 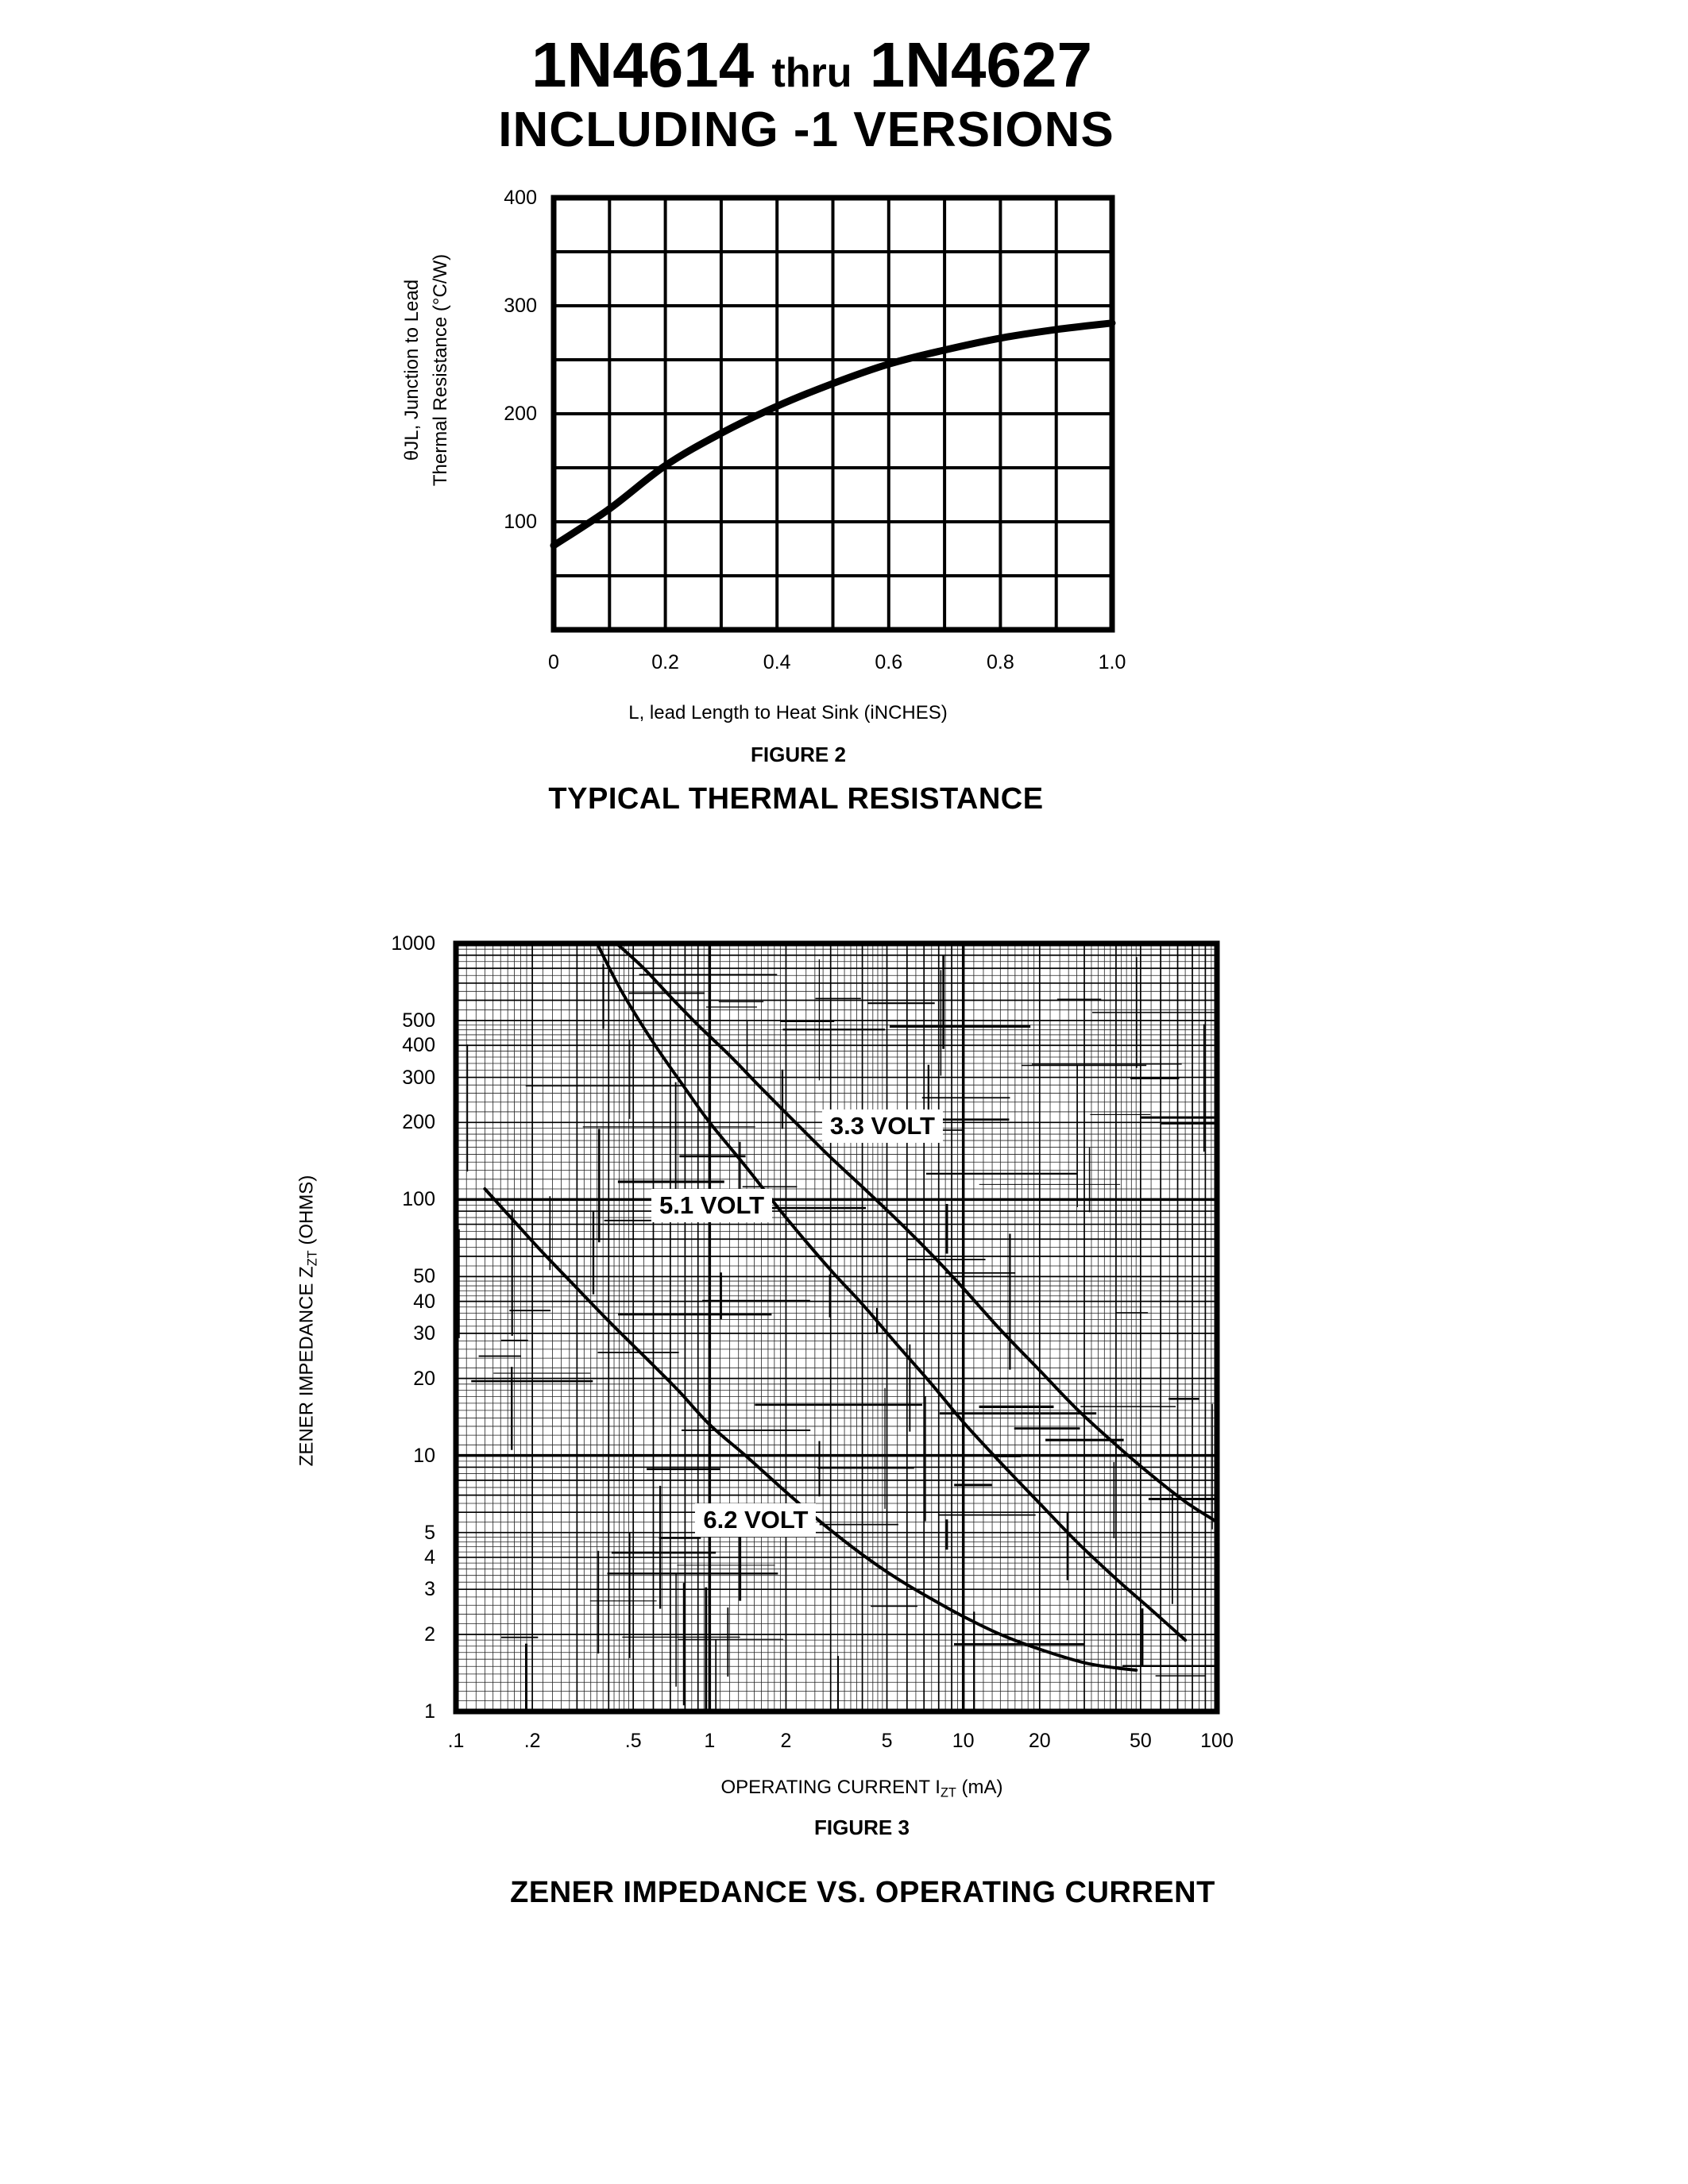 I want to click on fig3-caption: FIGURE 3, so click(x=862, y=1827).